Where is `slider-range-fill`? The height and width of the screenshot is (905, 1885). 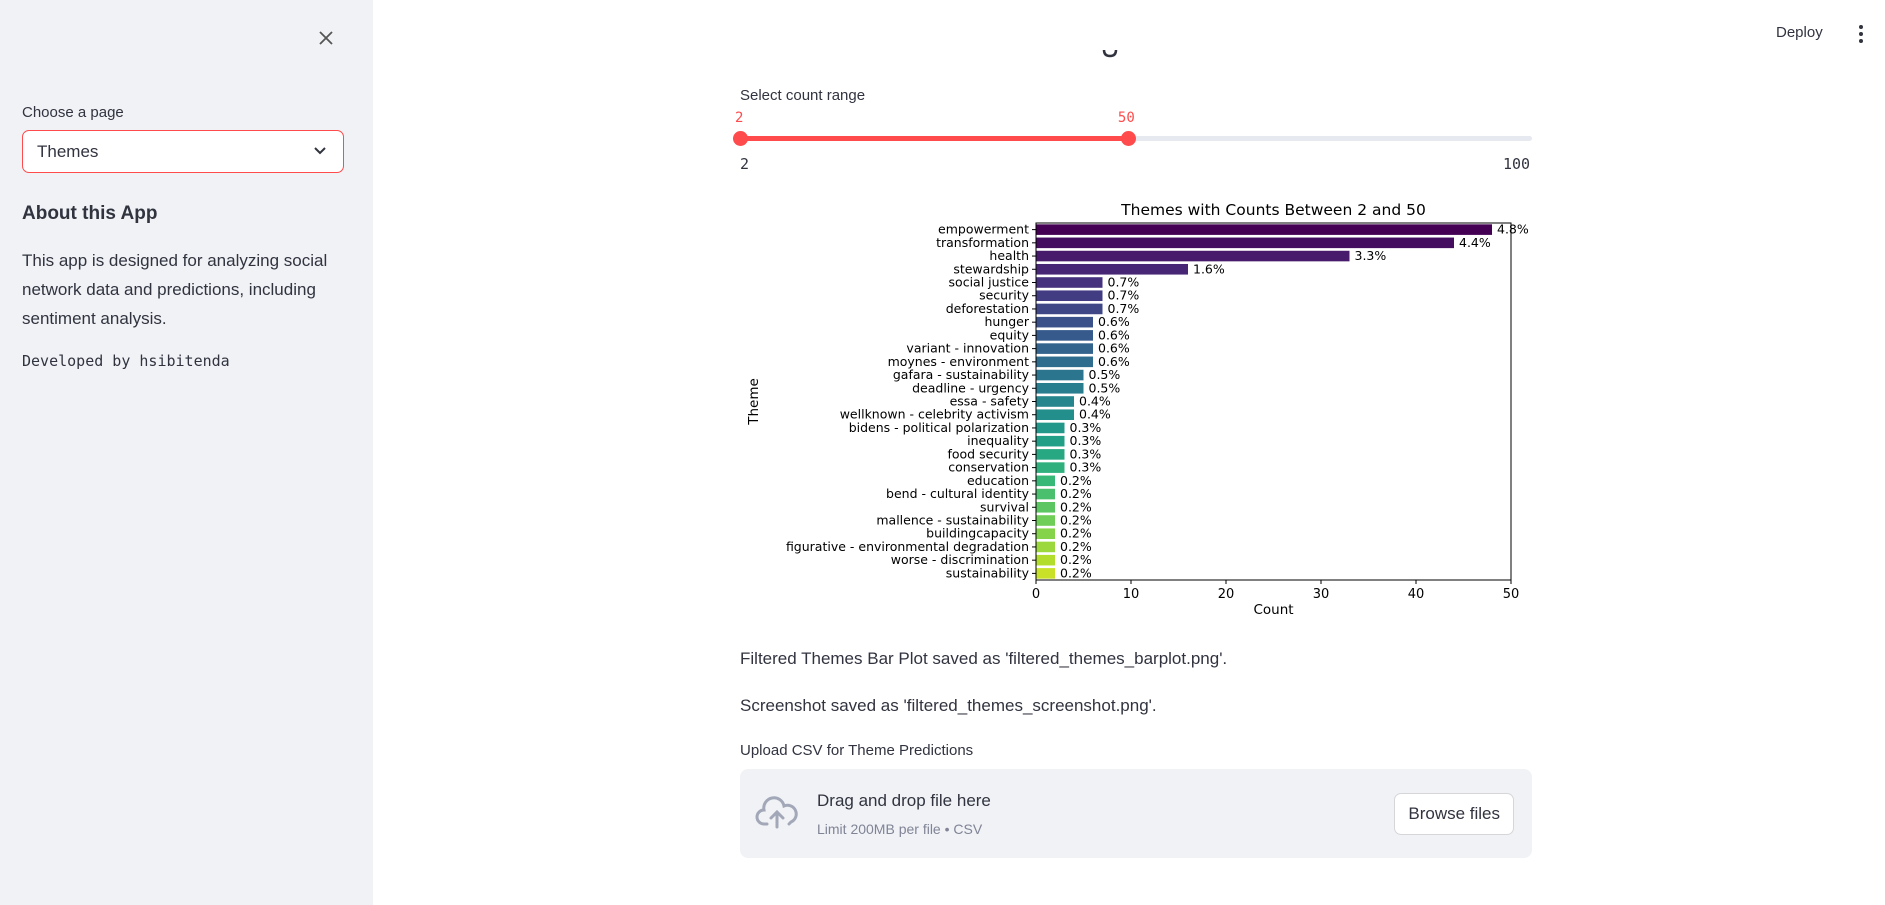 slider-range-fill is located at coordinates (934, 138).